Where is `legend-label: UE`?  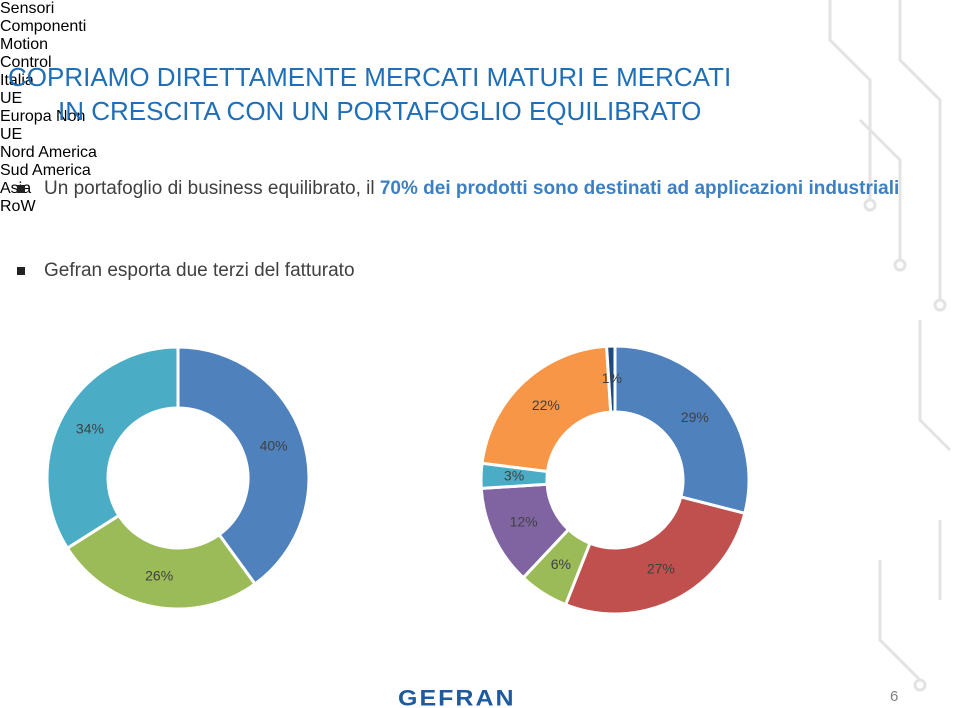 legend-label: UE is located at coordinates (11, 98).